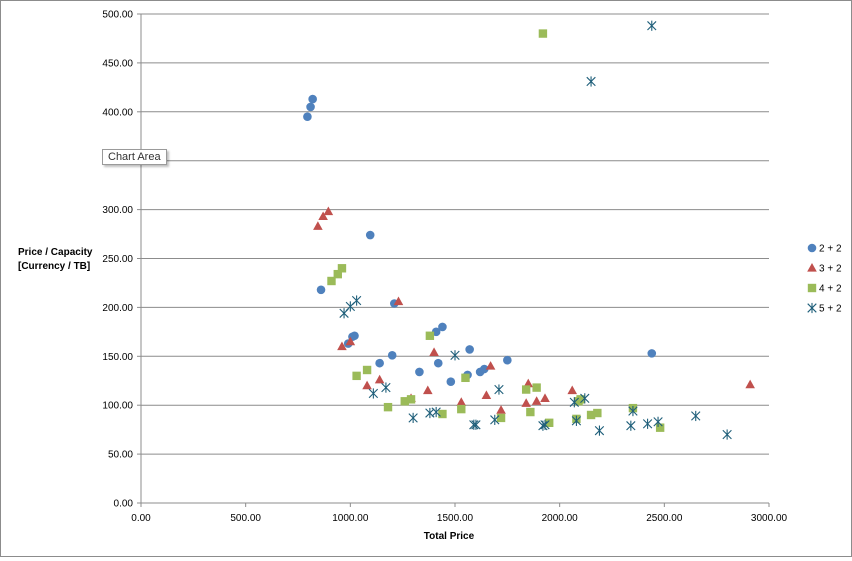  What do you see at coordinates (824, 269) in the screenshot?
I see `legend-item: 3 + 2` at bounding box center [824, 269].